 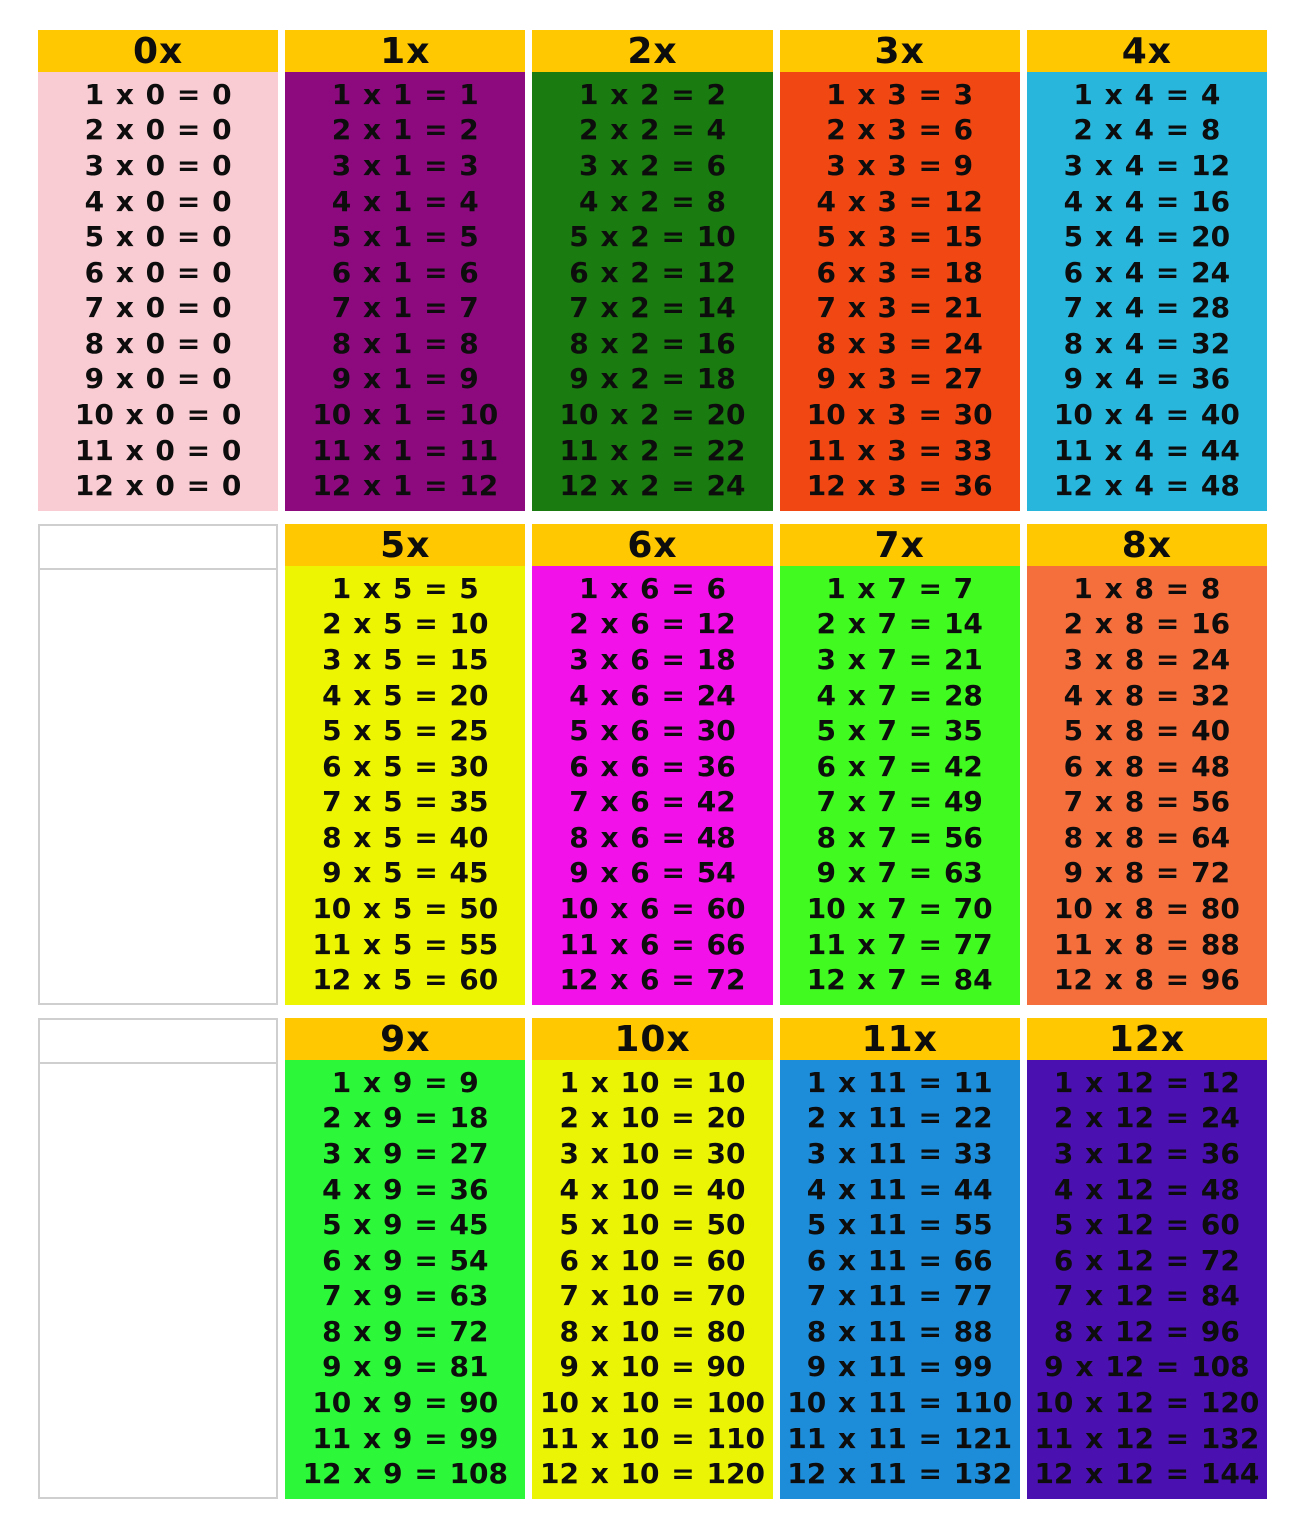 I want to click on equation-row: 3 x 7 = 21, so click(x=899, y=659).